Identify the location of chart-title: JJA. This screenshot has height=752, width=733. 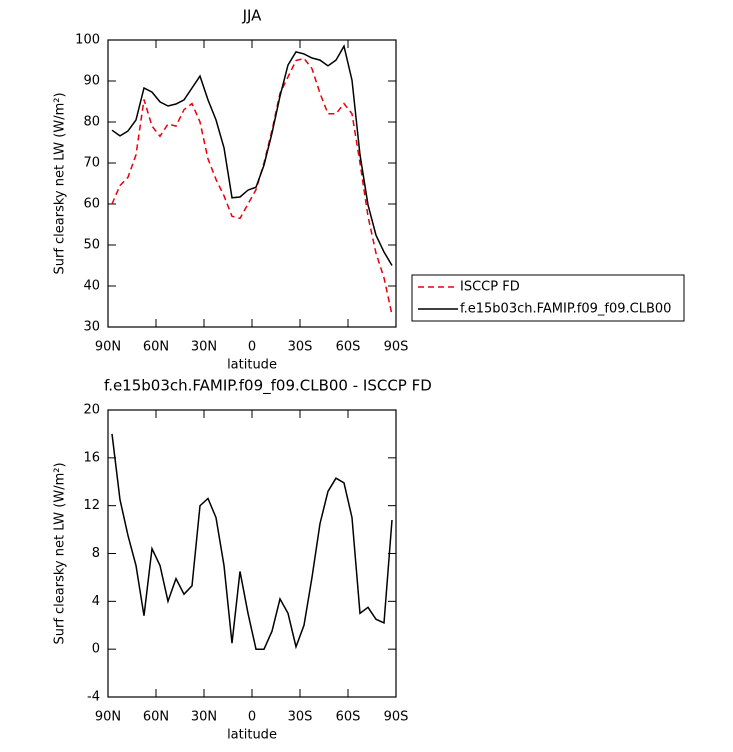
(252, 16).